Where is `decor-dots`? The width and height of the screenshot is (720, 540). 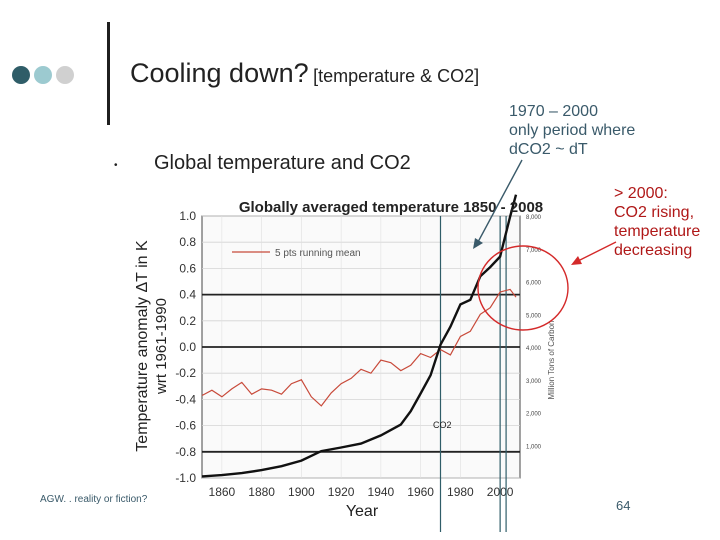
decor-dots is located at coordinates (43, 75).